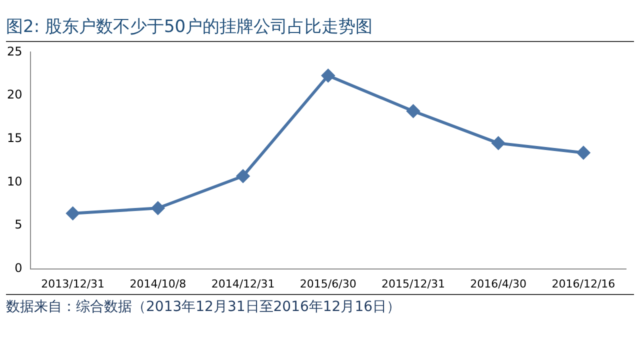  Describe the element at coordinates (14, 137) in the screenshot. I see `y-tick-label: 15` at that location.